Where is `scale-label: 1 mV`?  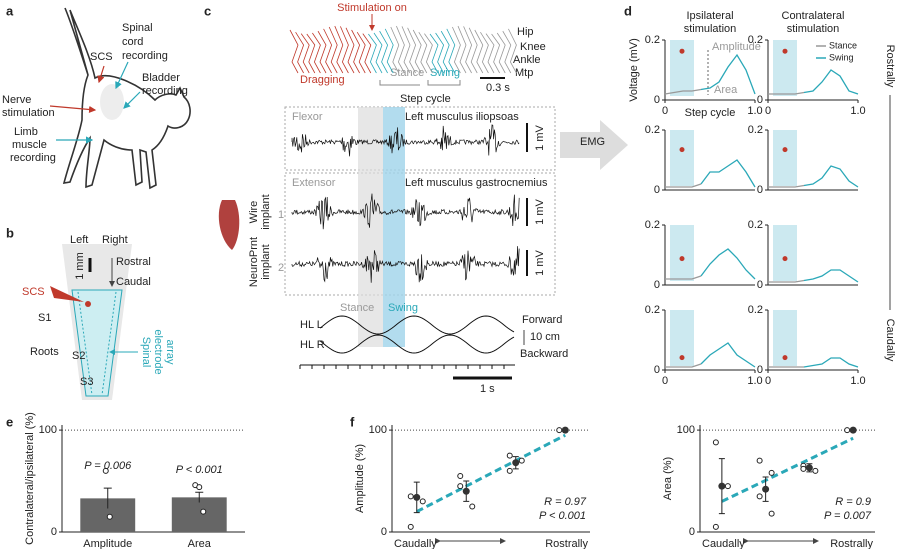 scale-label: 1 mV is located at coordinates (540, 263).